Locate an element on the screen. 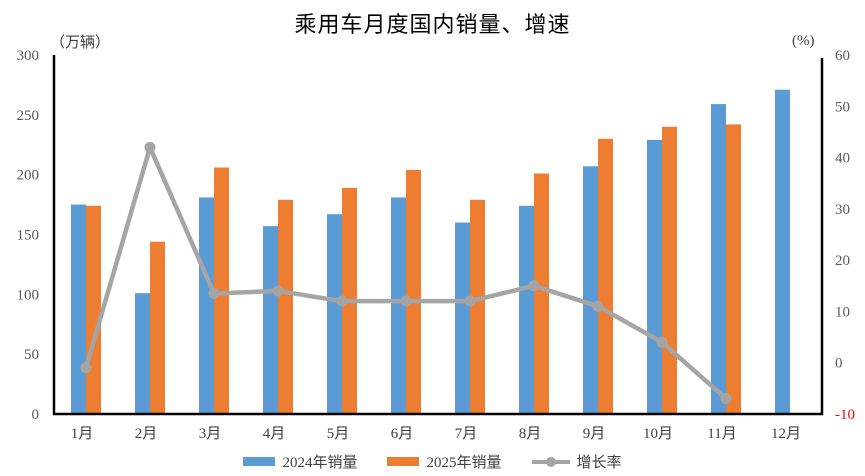  legend-swatch-2024 is located at coordinates (259, 461).